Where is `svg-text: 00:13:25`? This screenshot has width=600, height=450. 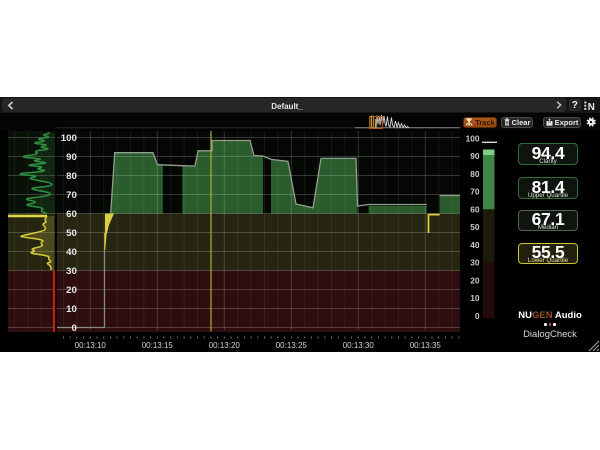 svg-text: 00:13:25 is located at coordinates (292, 345).